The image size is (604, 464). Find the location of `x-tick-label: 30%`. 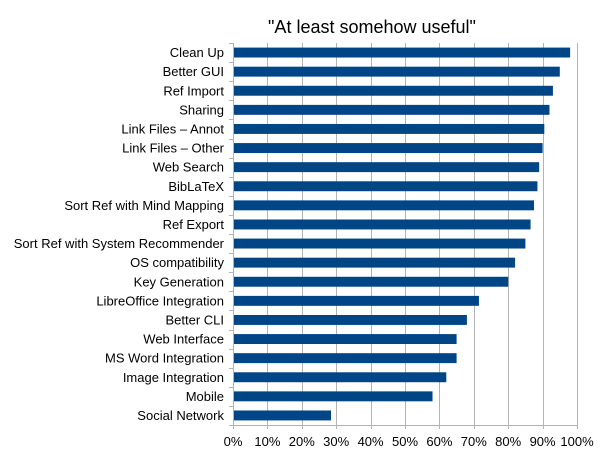

x-tick-label: 30% is located at coordinates (336, 441).